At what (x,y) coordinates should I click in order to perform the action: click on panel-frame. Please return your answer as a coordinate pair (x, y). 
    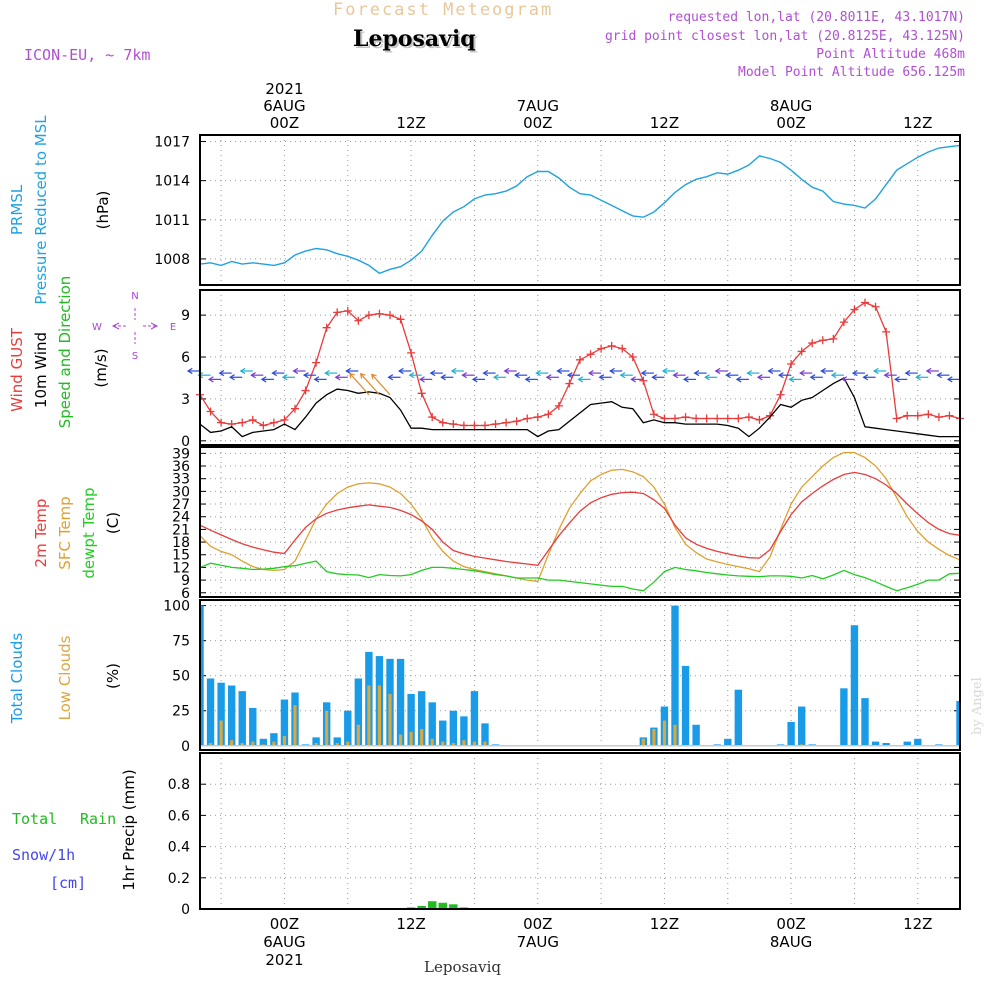
    Looking at the image, I should click on (580, 210).